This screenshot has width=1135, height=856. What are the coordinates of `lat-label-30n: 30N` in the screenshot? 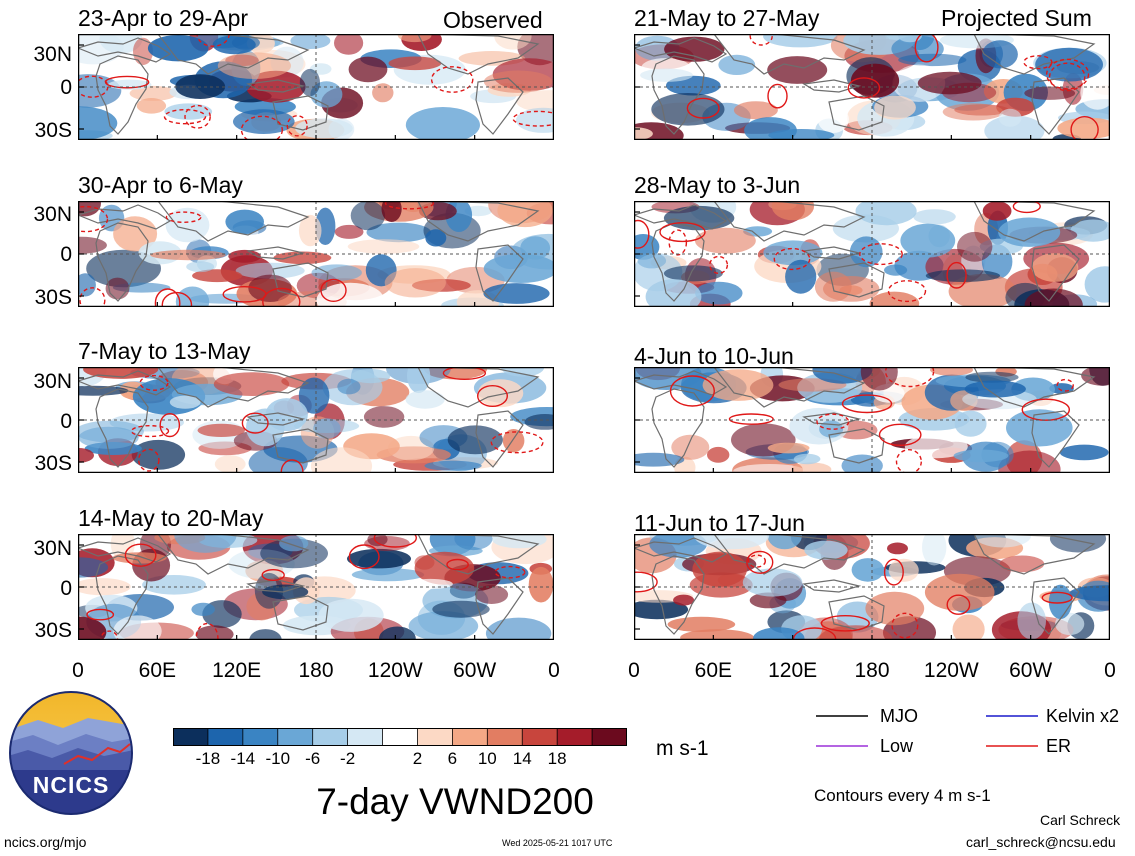 It's located at (52, 54).